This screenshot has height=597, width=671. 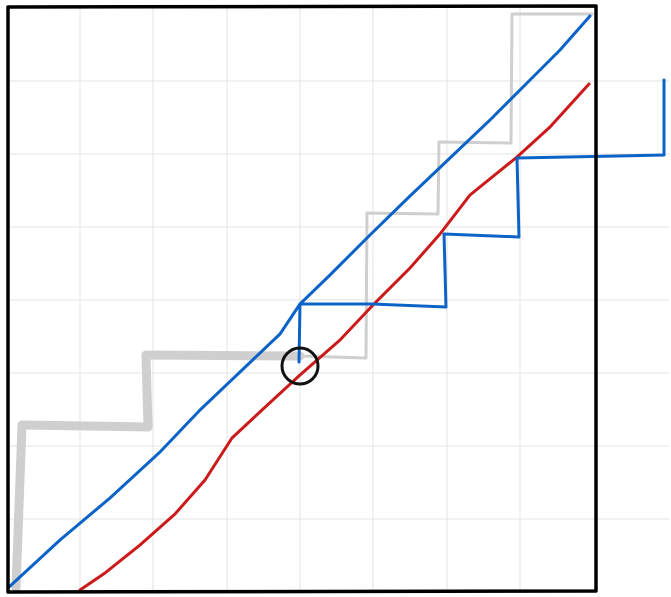 I want to click on marker-circle, so click(x=300, y=366).